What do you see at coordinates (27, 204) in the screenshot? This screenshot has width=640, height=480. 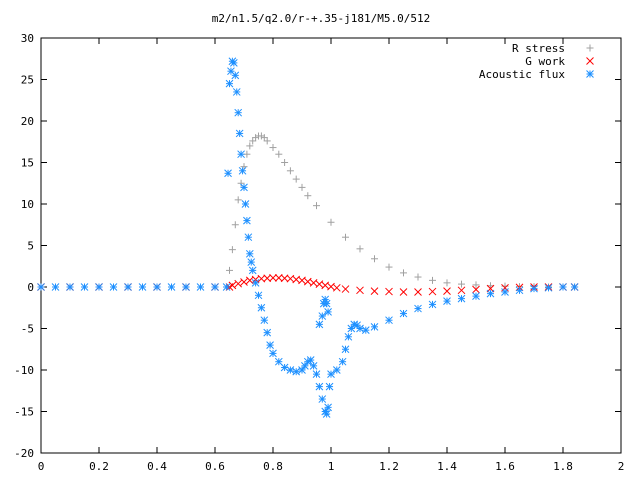 I see `y-tick-label: 10` at bounding box center [27, 204].